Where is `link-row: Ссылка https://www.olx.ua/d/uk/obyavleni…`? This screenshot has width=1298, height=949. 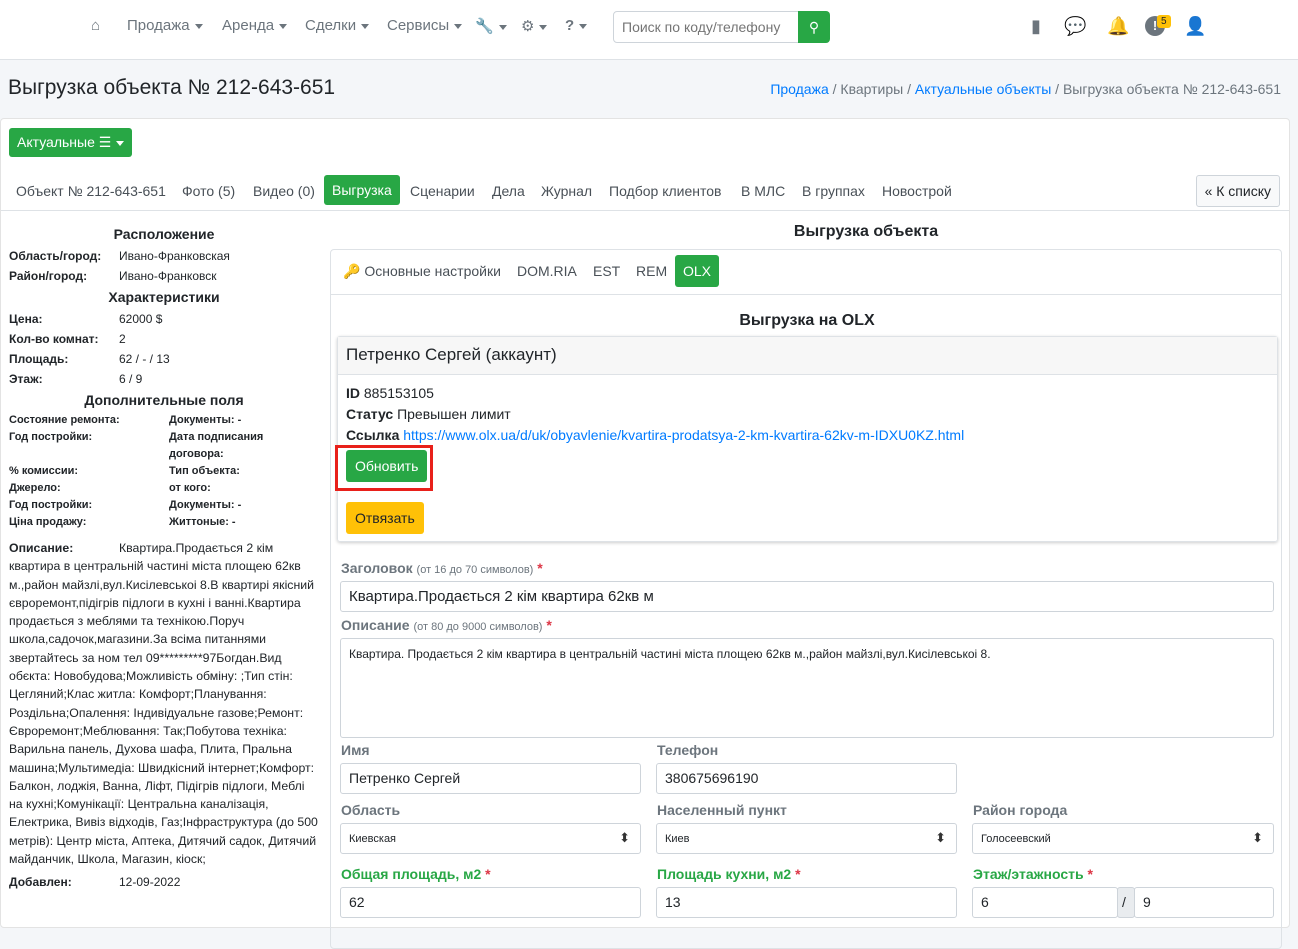 link-row: Ссылка https://www.olx.ua/d/uk/obyavleni… is located at coordinates (807, 435).